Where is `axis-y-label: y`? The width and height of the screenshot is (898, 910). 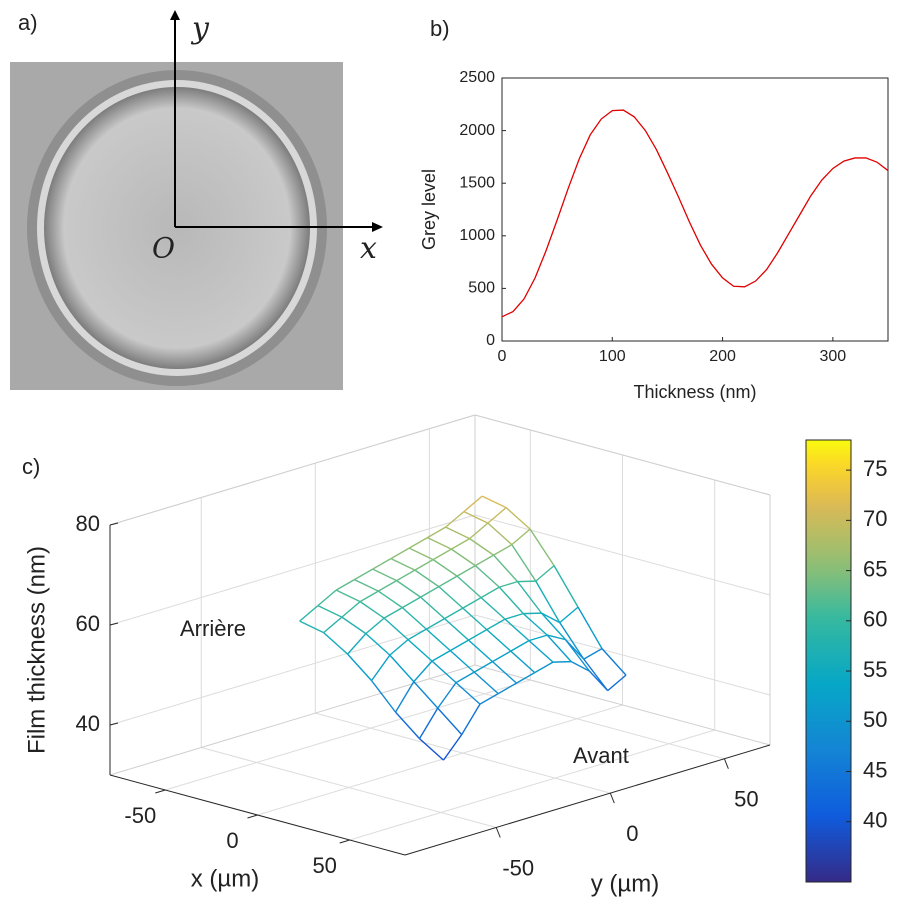 axis-y-label: y is located at coordinates (200, 28).